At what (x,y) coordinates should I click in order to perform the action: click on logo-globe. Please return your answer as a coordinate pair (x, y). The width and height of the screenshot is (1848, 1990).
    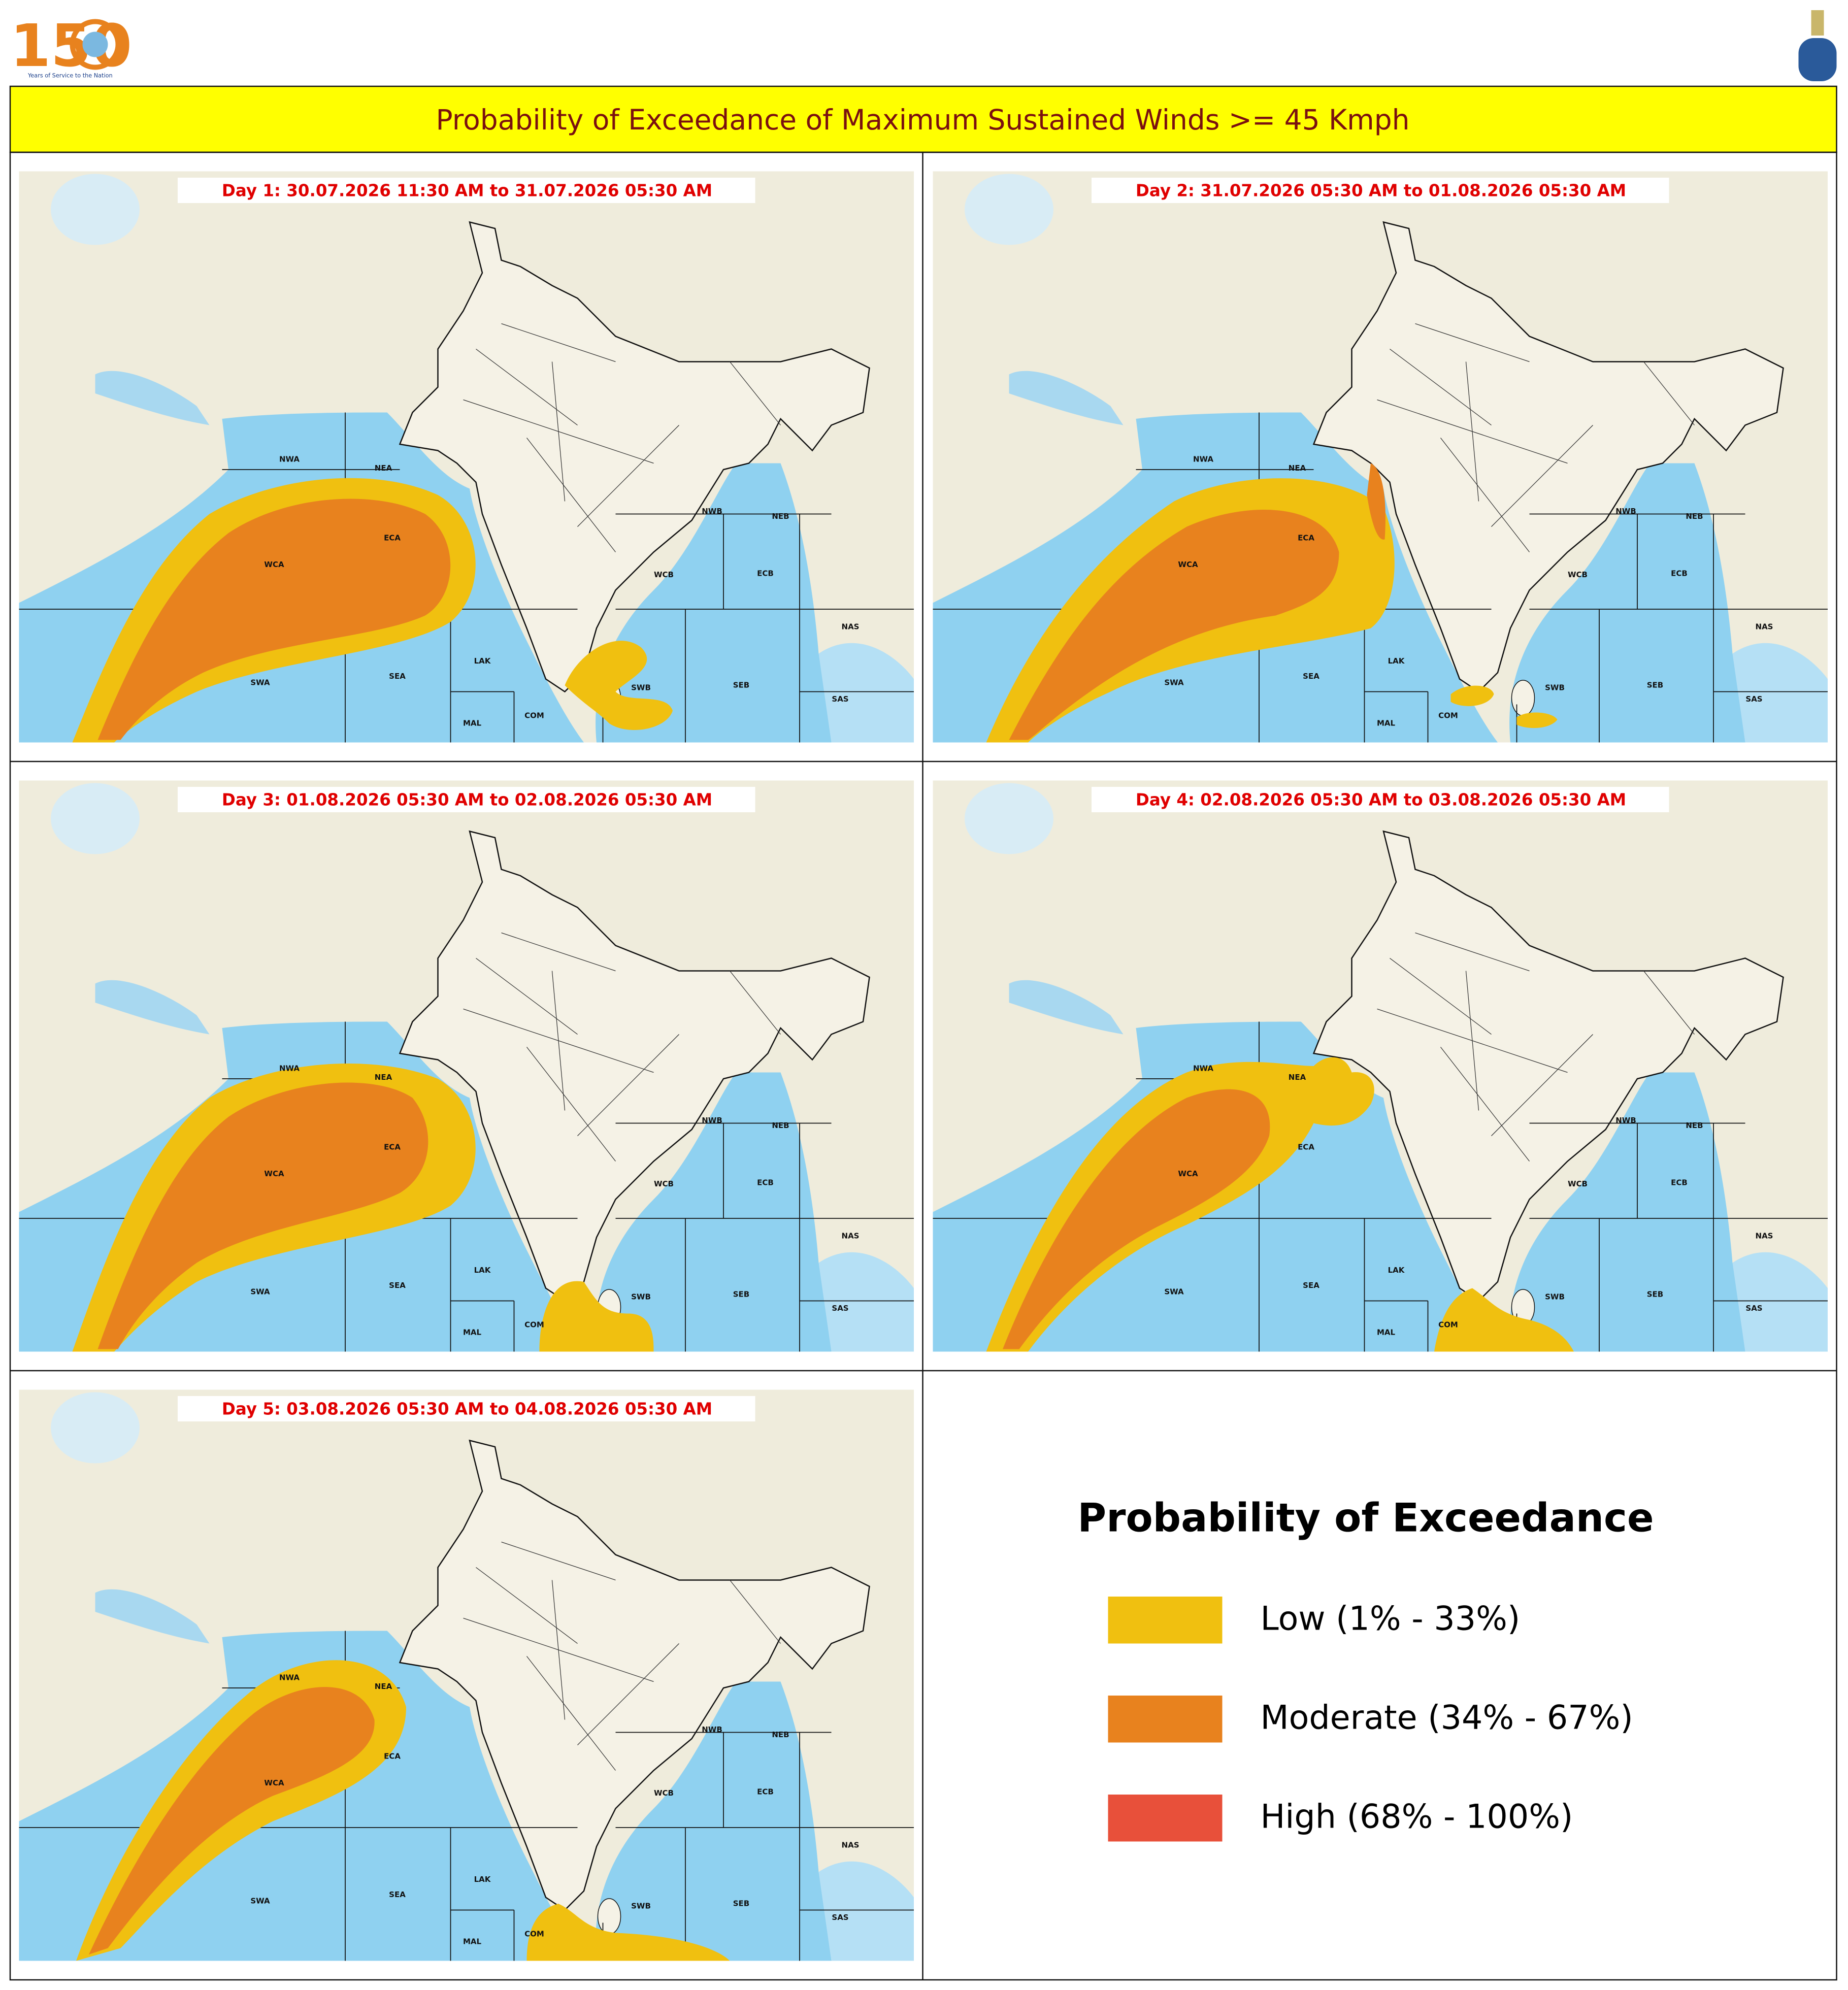
    Looking at the image, I should click on (95, 44).